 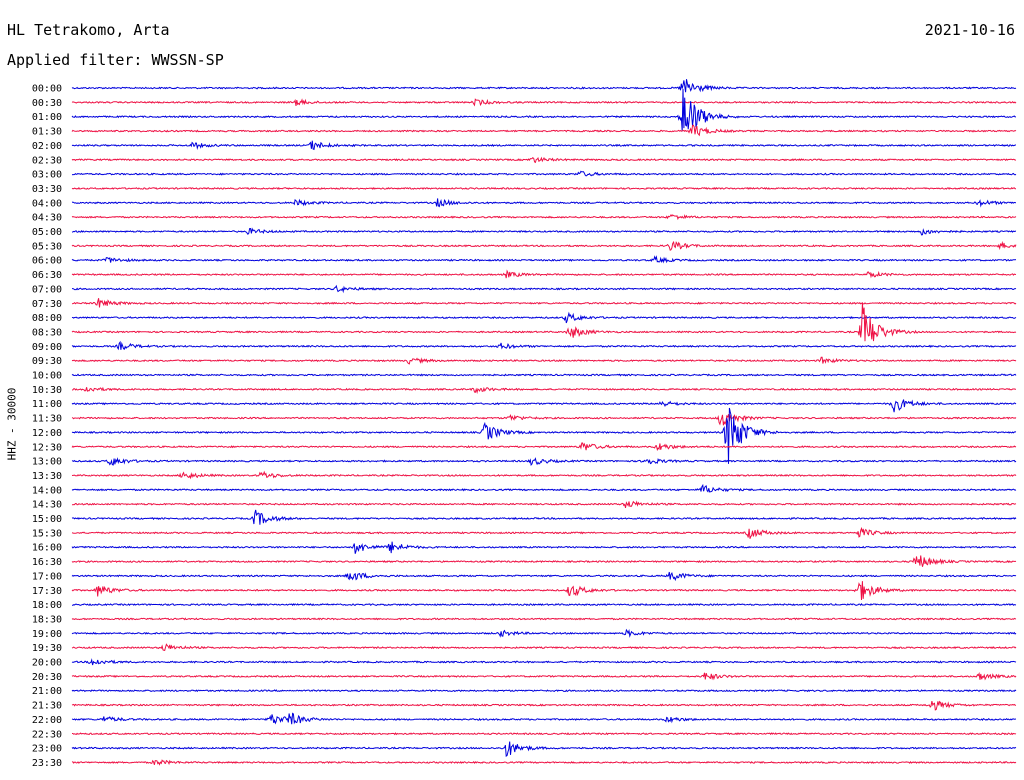 I want to click on row-tick-label: 11:00, so click(x=47, y=404).